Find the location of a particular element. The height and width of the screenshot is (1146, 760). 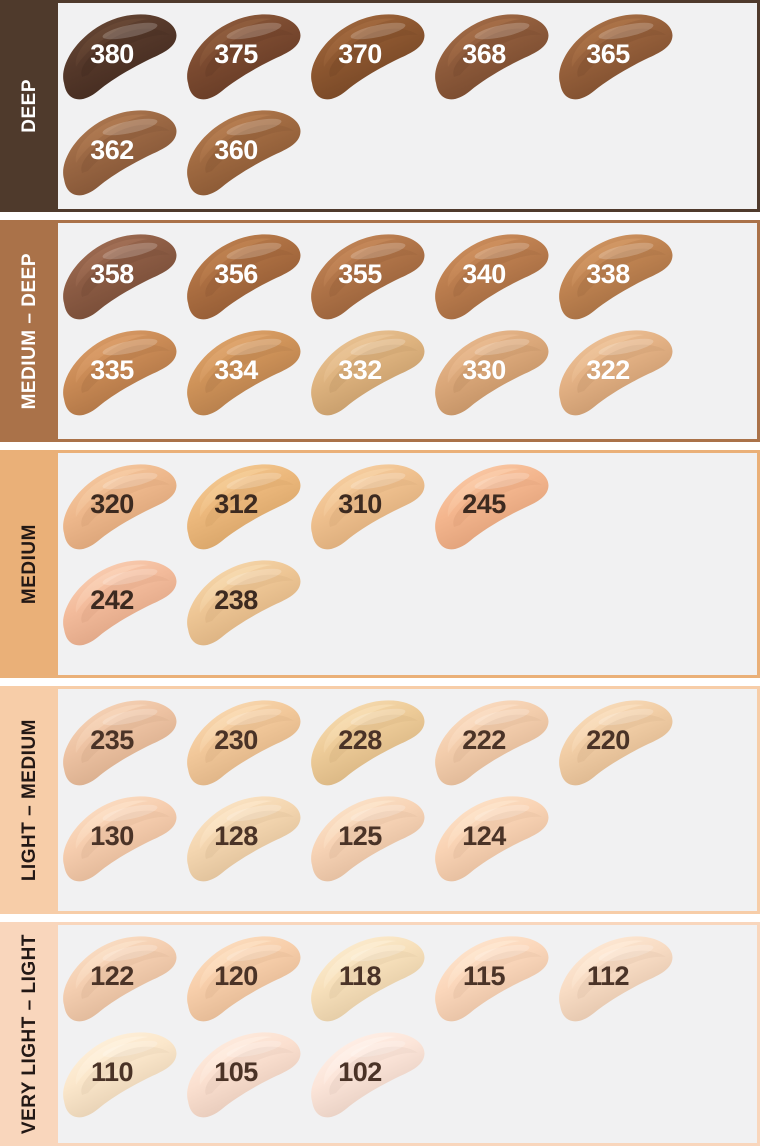

shade-swatch: 128 is located at coordinates (244, 839).